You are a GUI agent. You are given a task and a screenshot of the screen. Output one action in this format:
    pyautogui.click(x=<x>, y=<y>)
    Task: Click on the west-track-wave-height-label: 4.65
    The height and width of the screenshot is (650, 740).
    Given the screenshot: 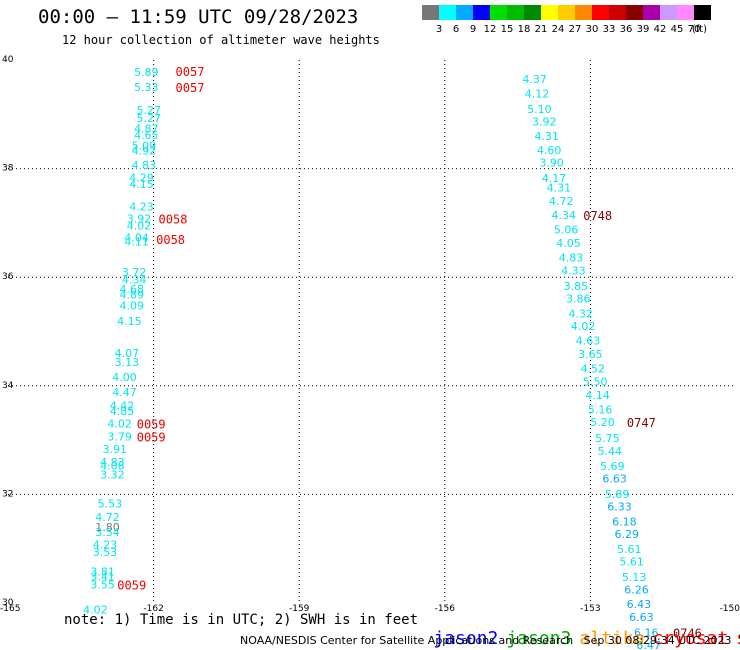 What is the action you would take?
    pyautogui.click(x=146, y=135)
    